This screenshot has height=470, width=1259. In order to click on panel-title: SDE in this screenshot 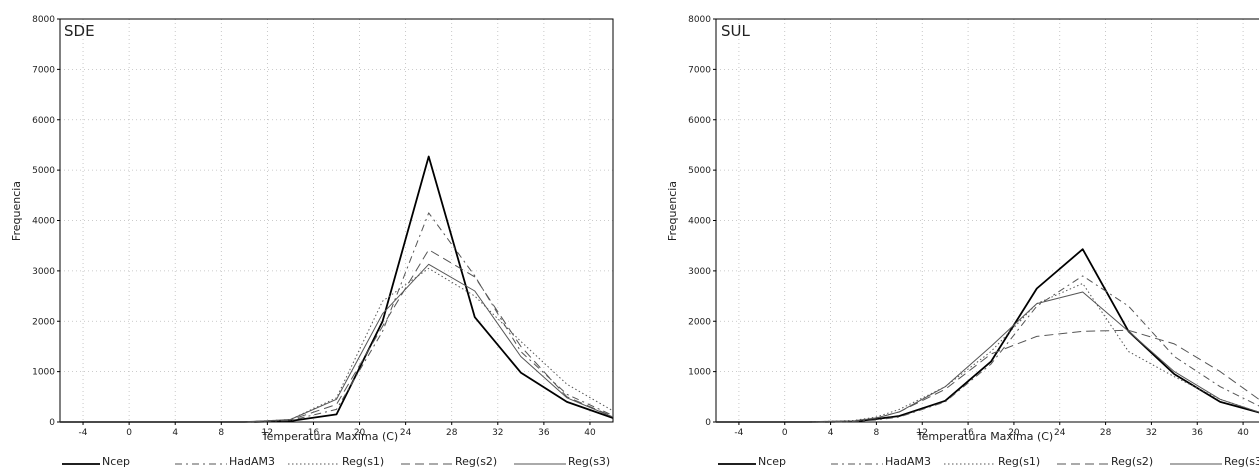, I will do `click(79, 31)`.